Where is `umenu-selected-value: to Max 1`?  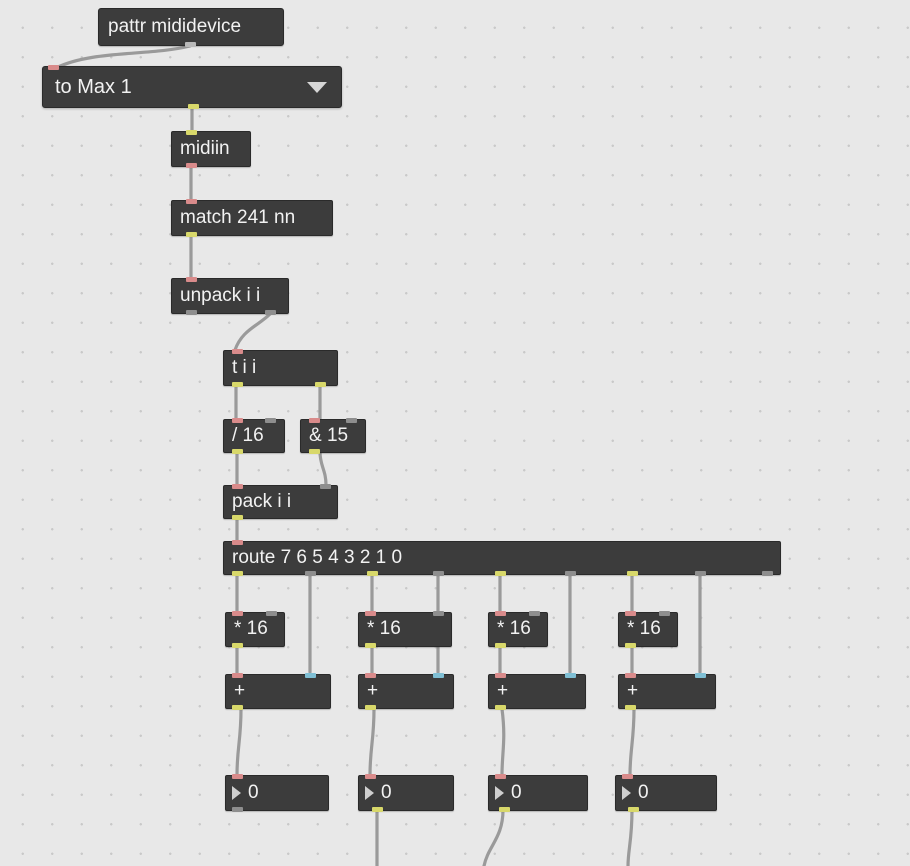
umenu-selected-value: to Max 1 is located at coordinates (93, 86).